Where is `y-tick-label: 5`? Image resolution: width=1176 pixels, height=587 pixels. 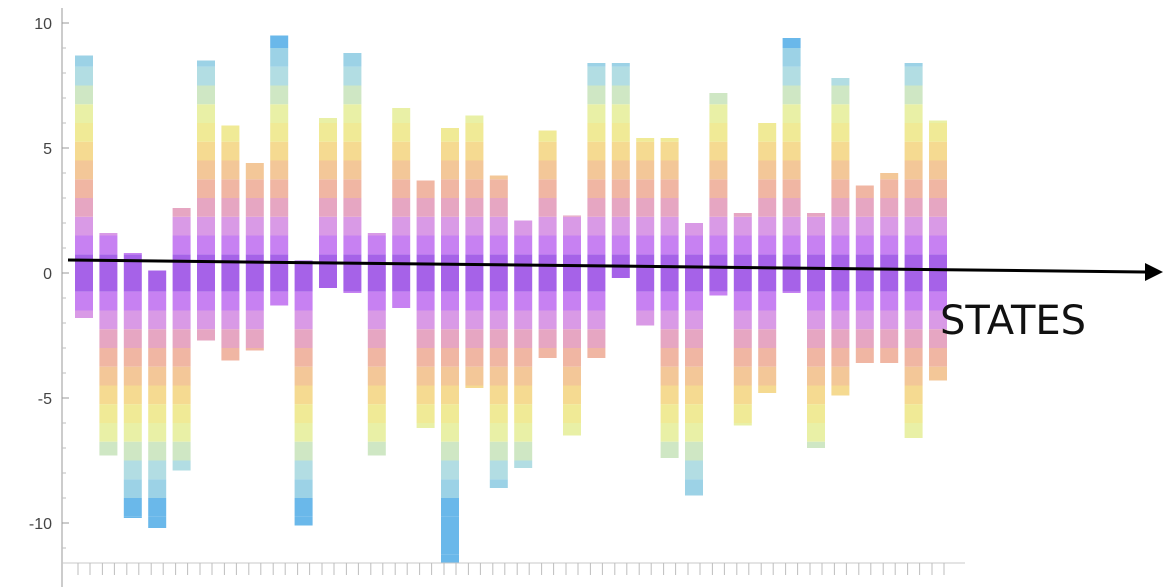 y-tick-label: 5 is located at coordinates (47, 149).